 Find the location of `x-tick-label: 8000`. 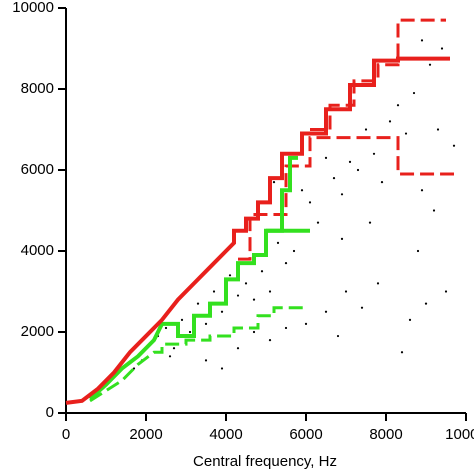

x-tick-label: 8000 is located at coordinates (385, 434).